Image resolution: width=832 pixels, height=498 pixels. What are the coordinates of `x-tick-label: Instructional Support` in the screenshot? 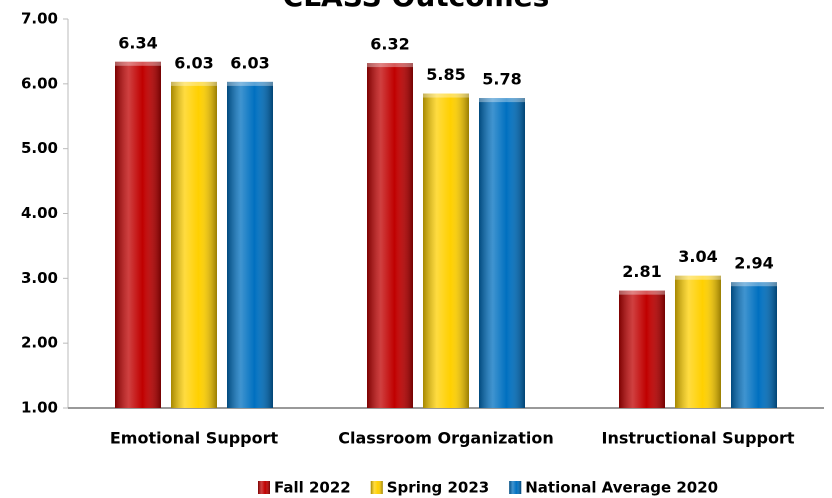 It's located at (698, 438).